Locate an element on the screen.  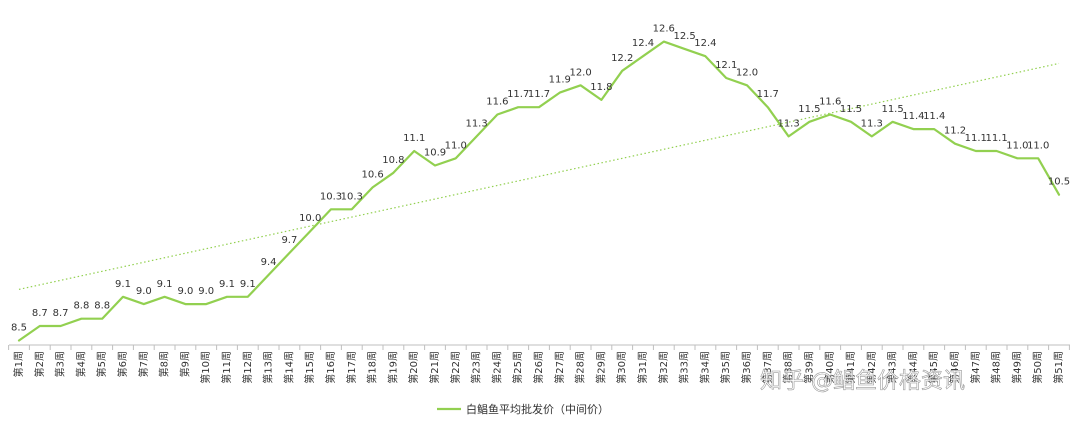
x-tick-label: 第24周 is located at coordinates (496, 367).